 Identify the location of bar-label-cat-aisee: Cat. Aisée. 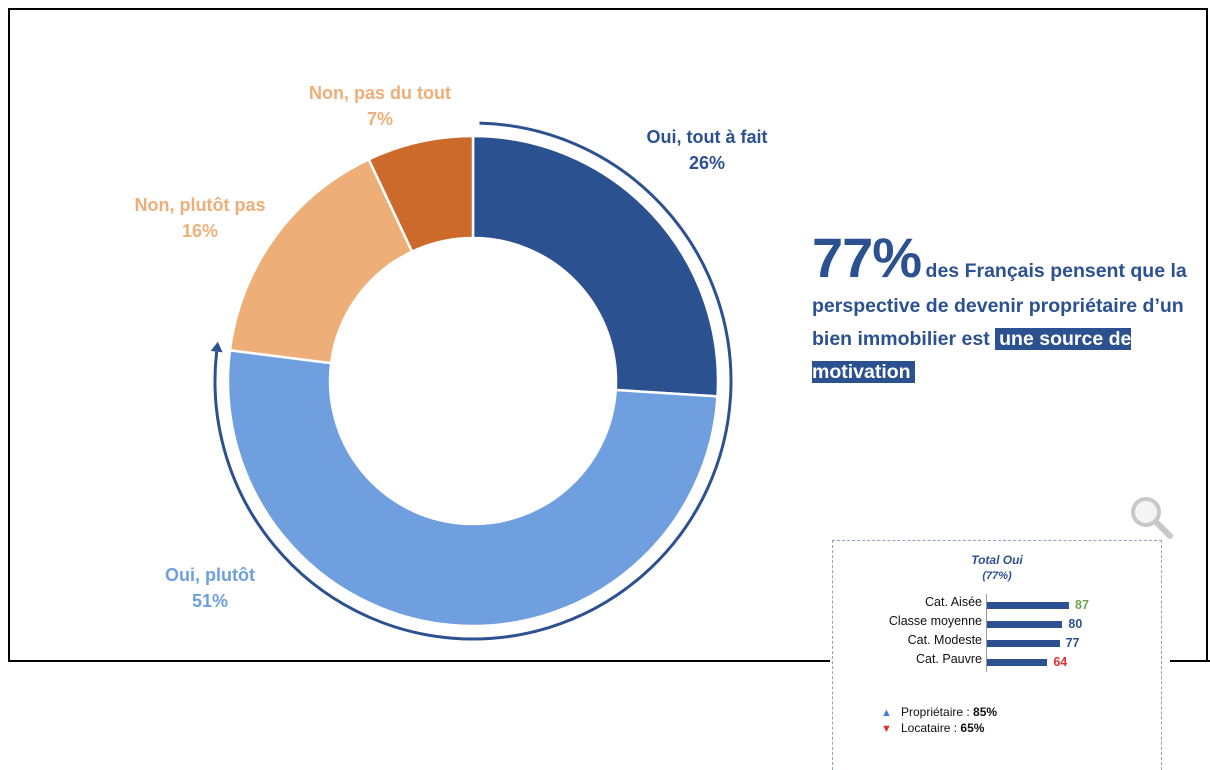
(917, 602).